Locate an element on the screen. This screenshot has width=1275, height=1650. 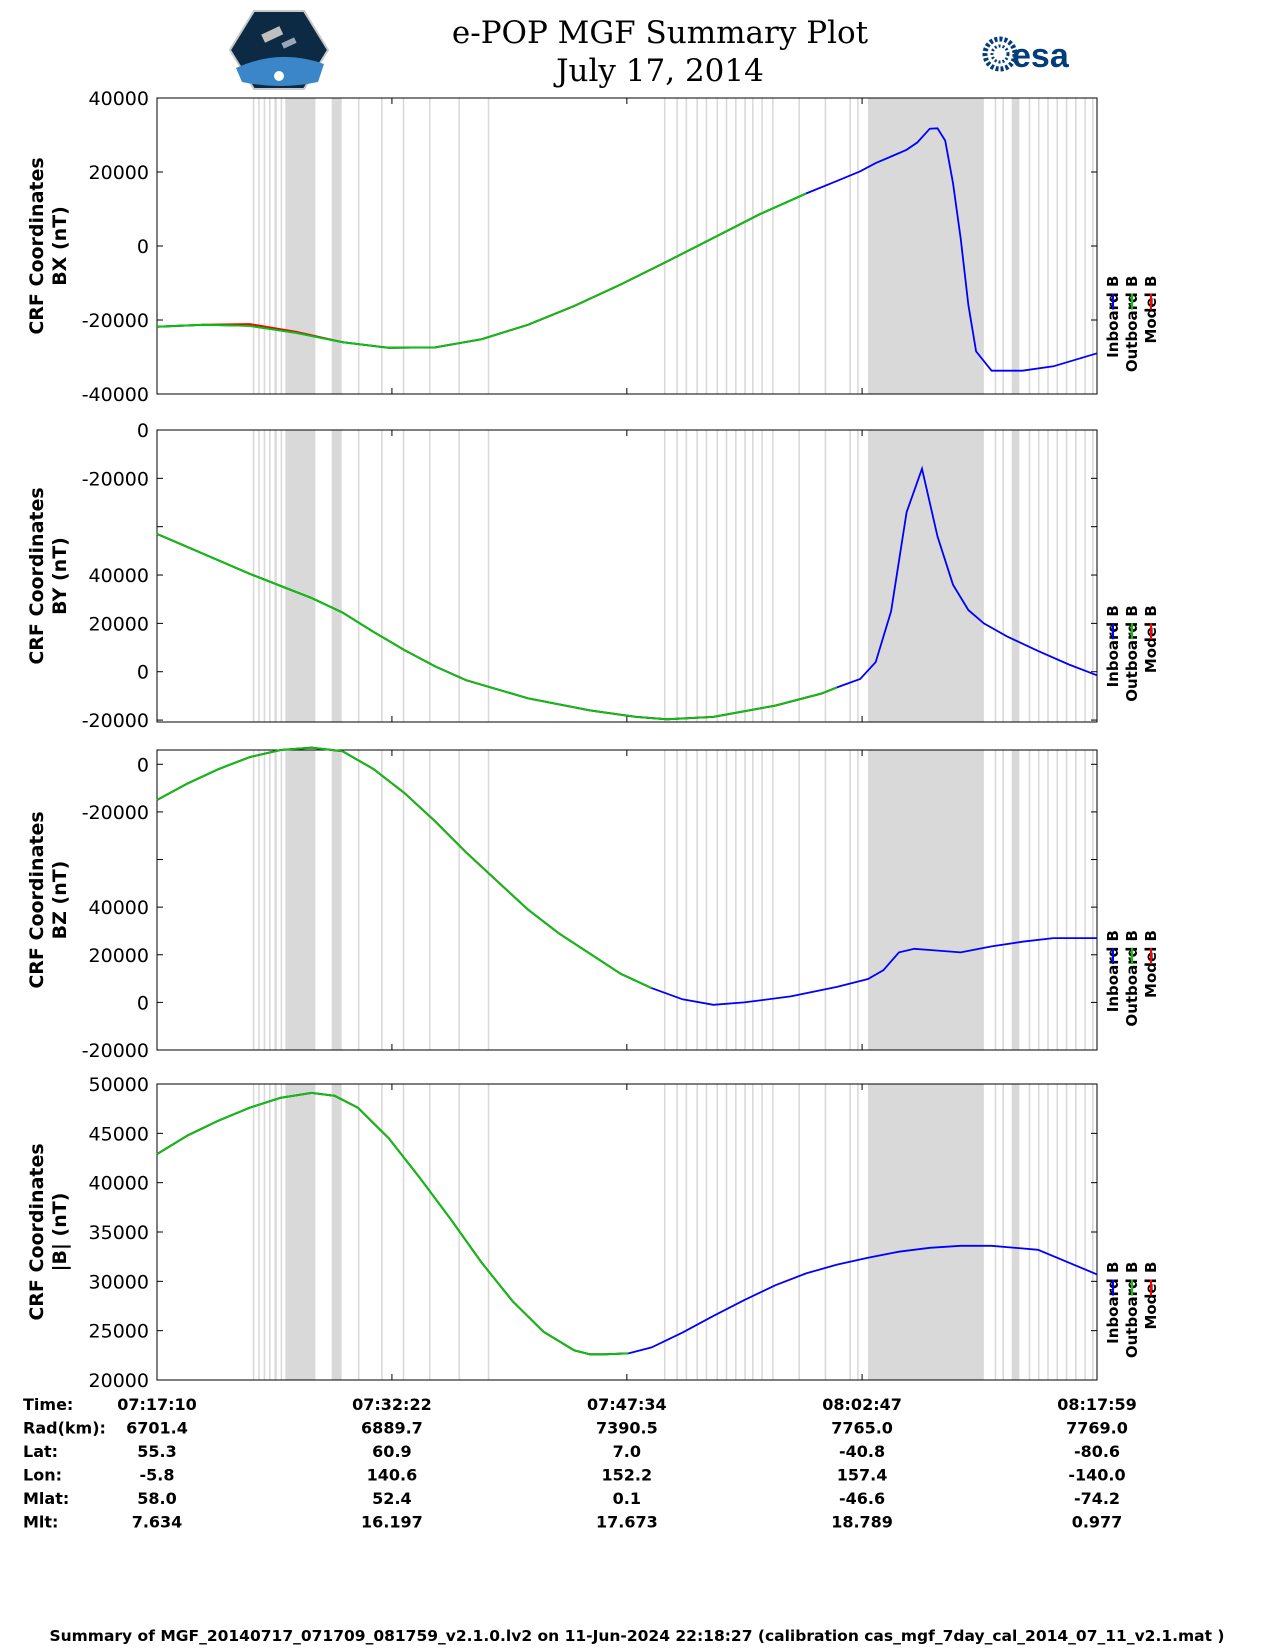
esa-logo-text: esa is located at coordinates (1041, 56).